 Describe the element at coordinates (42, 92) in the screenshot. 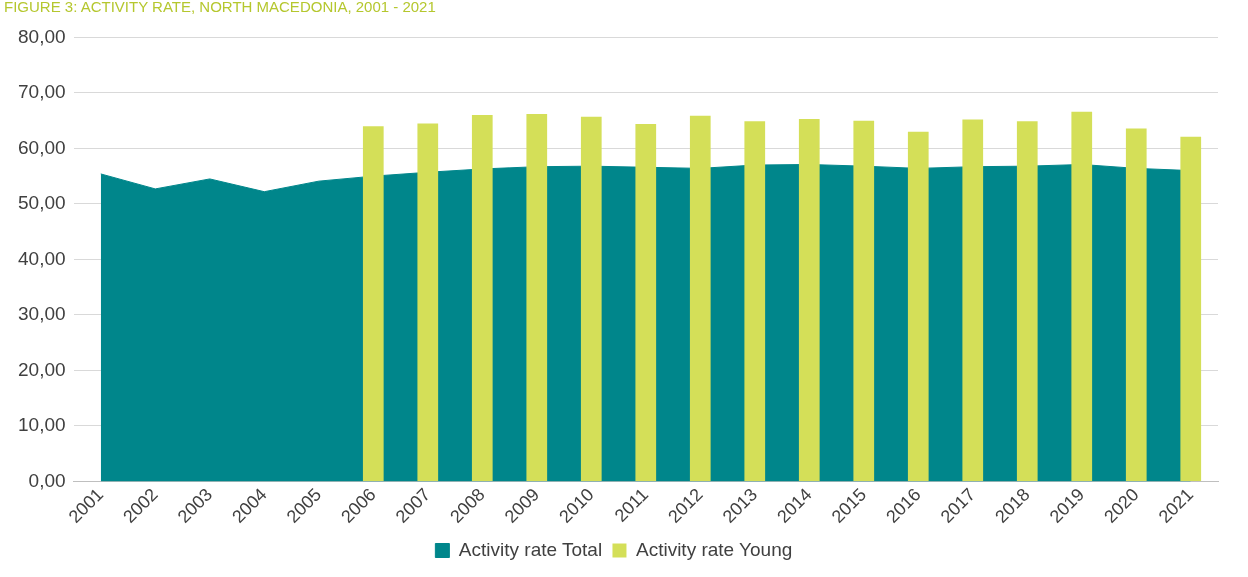

I see `y-tick-label: 70,00` at that location.